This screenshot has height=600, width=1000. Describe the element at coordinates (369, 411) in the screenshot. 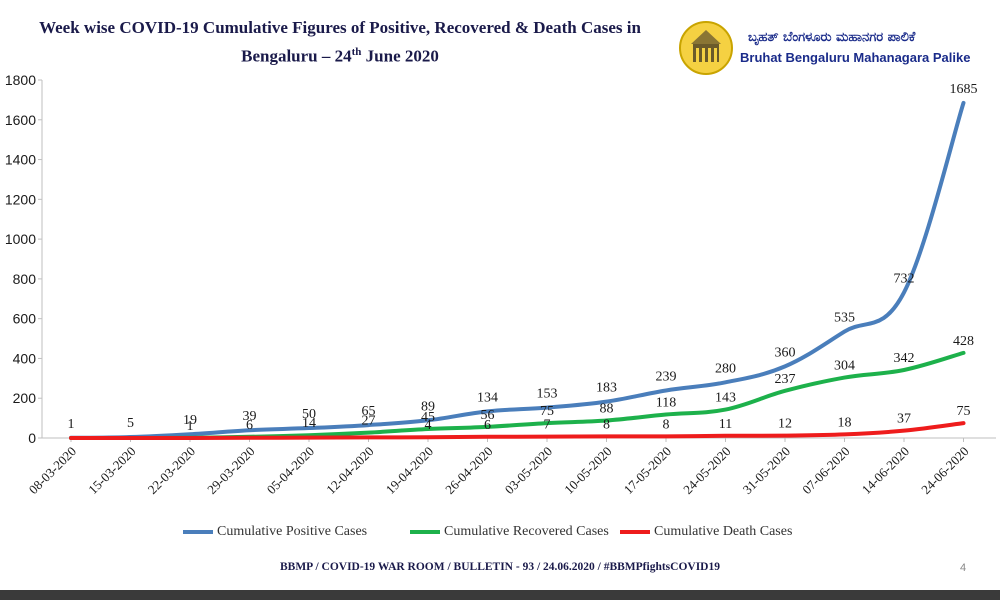

I see `data-label-positive: 65` at that location.